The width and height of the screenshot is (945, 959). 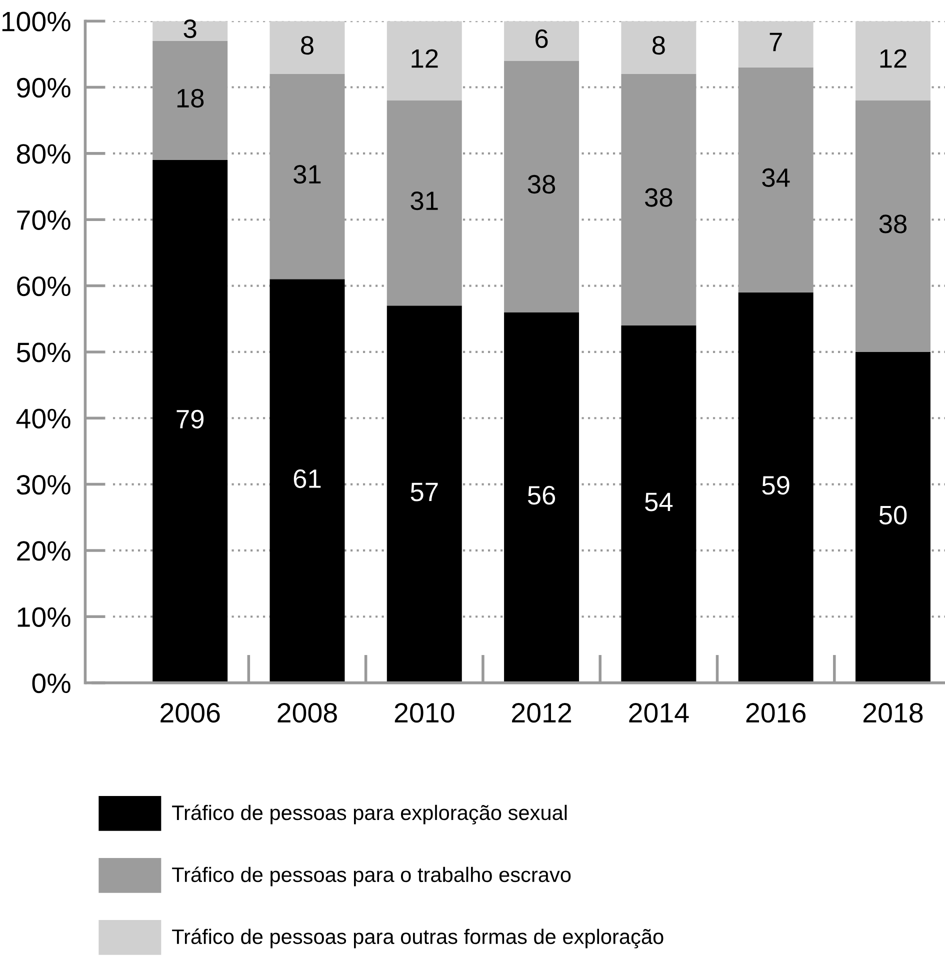 What do you see at coordinates (43, 551) in the screenshot?
I see `y-tick-label: 20%` at bounding box center [43, 551].